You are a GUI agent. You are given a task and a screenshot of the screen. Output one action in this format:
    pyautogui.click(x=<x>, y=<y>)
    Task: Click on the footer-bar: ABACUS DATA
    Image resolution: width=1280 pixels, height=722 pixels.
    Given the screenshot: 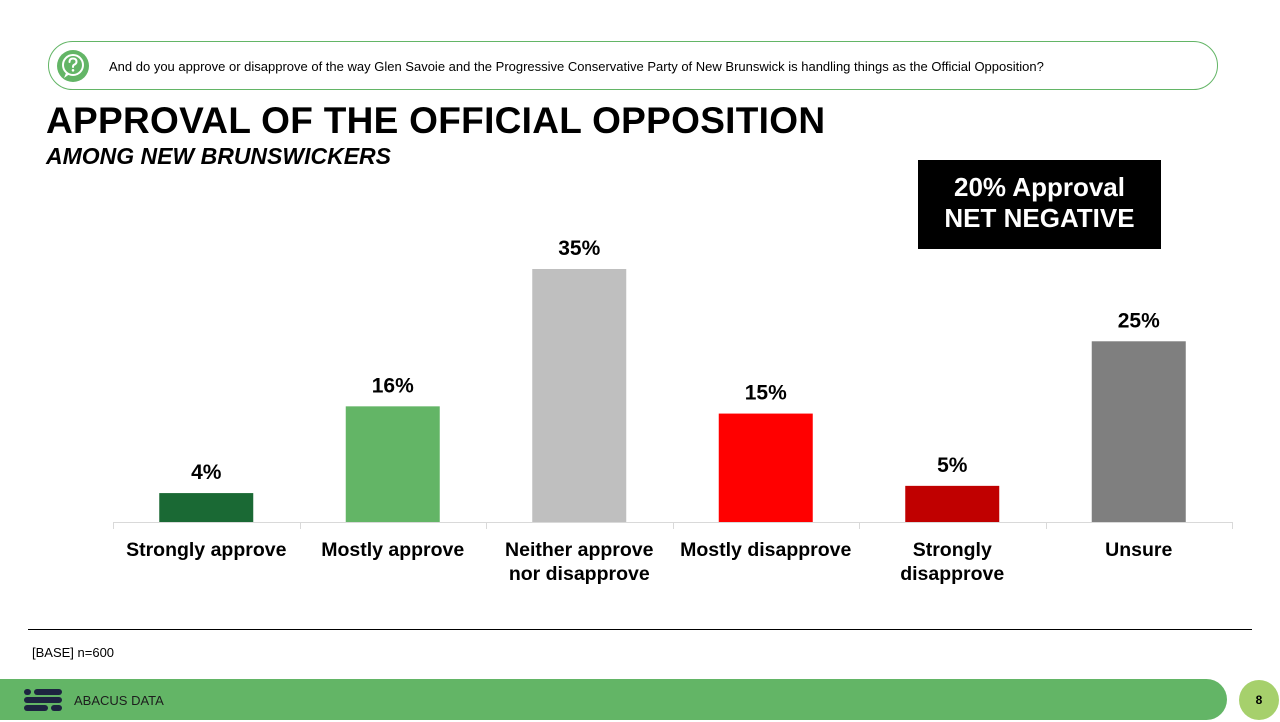 What is the action you would take?
    pyautogui.click(x=613, y=699)
    